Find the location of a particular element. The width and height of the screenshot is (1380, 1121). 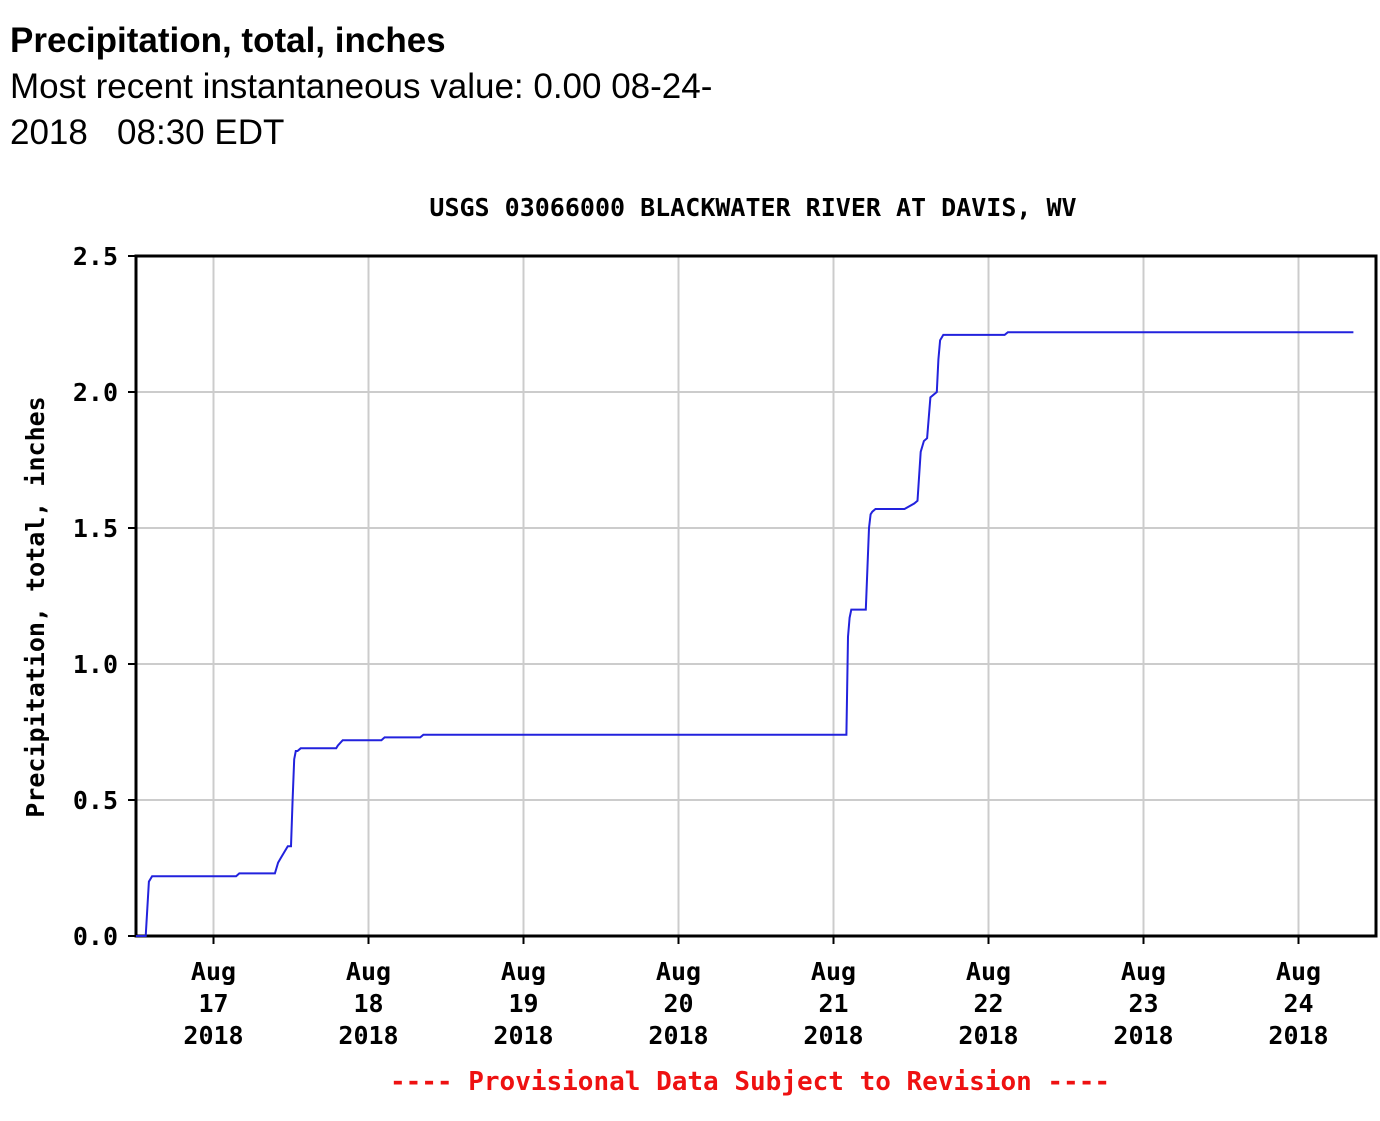

parameter-title: Precipitation, total, inches is located at coordinates (228, 40).